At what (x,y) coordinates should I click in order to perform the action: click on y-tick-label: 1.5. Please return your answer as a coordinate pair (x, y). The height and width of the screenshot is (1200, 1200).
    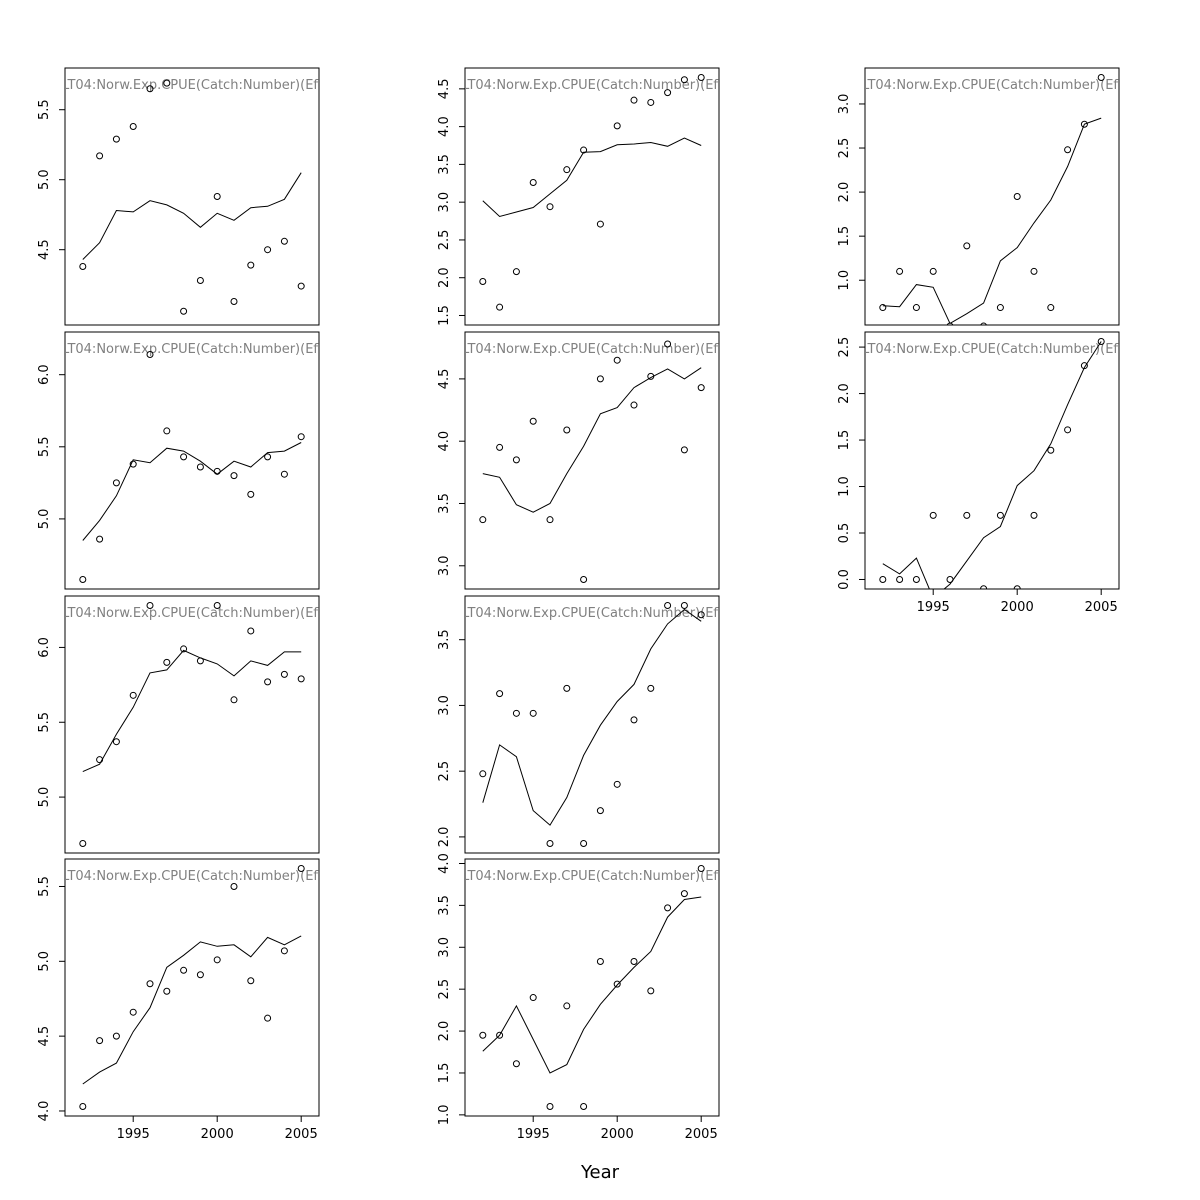
    Looking at the image, I should click on (844, 236).